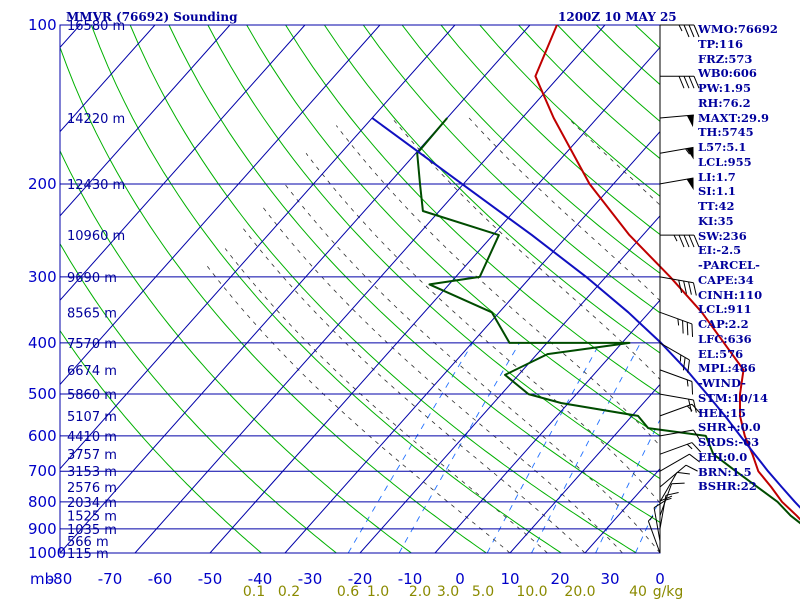  I want to click on chart-time: 1200Z 10 MAY 25, so click(617, 17).